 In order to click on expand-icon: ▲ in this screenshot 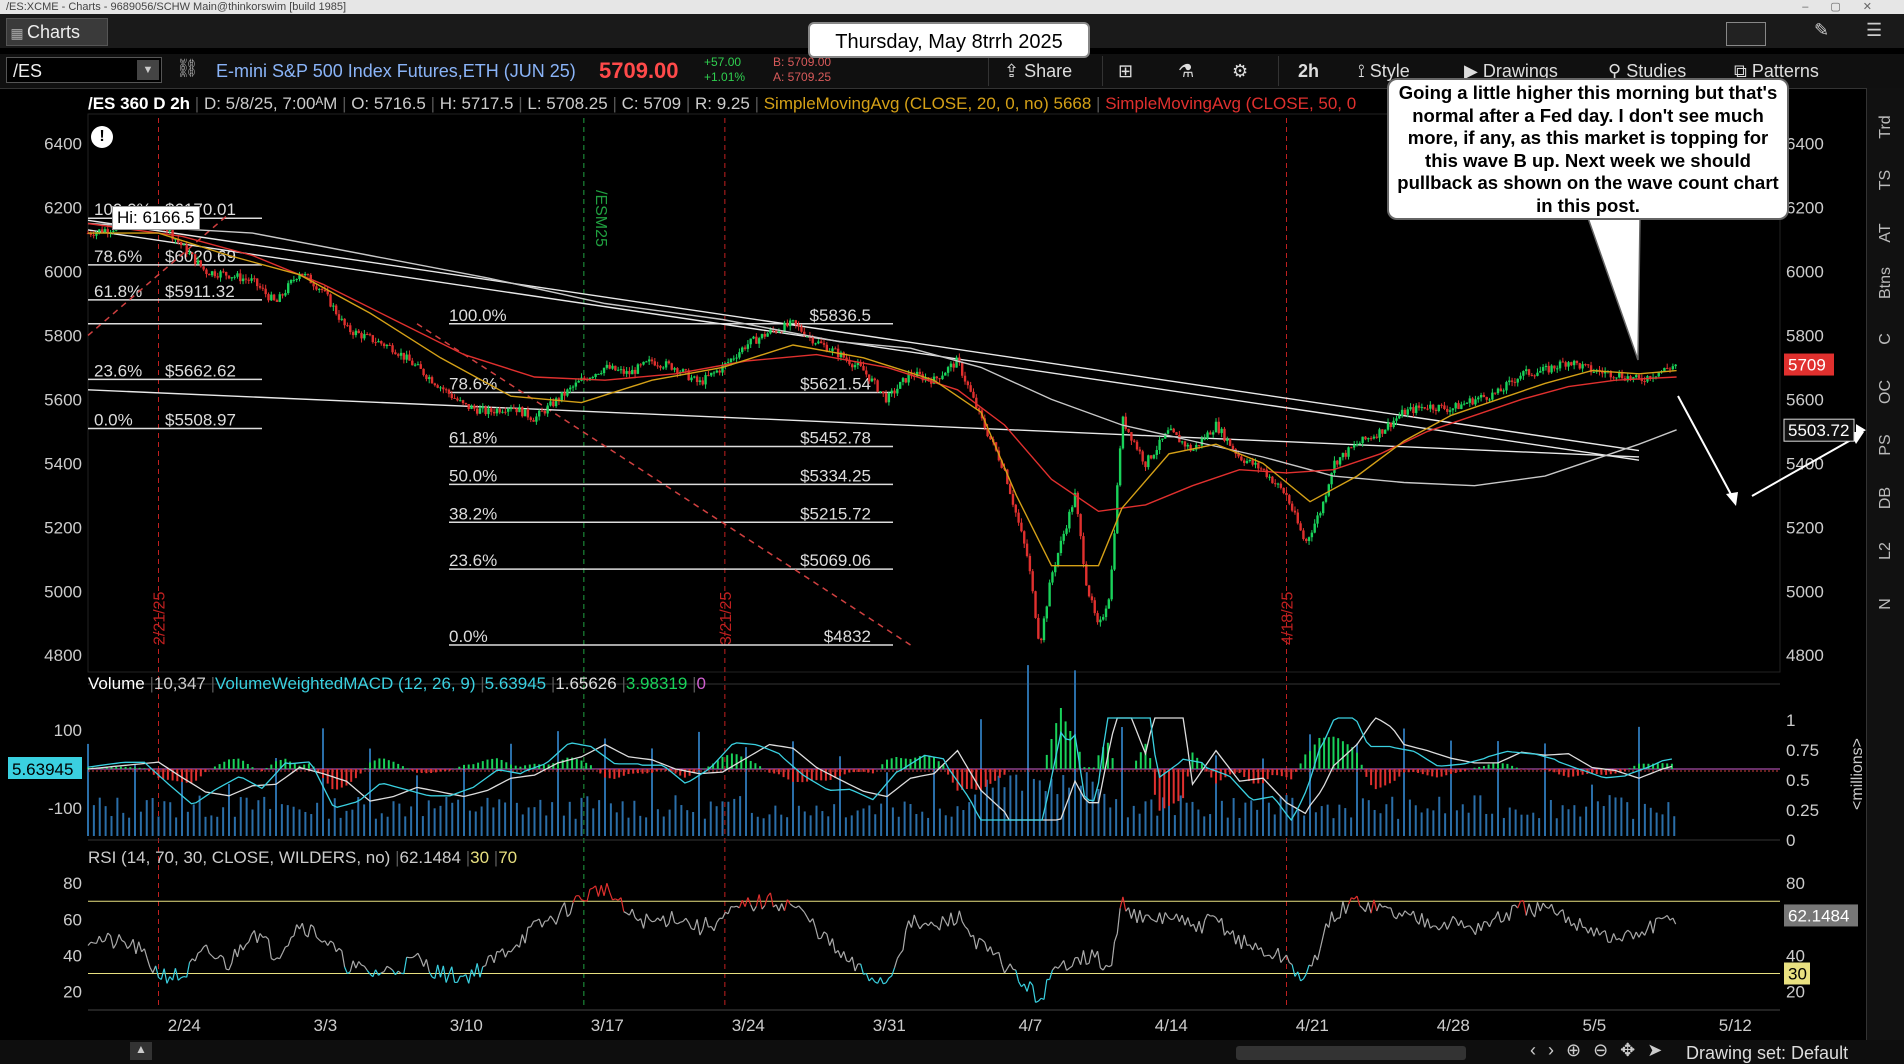, I will do `click(141, 1051)`.